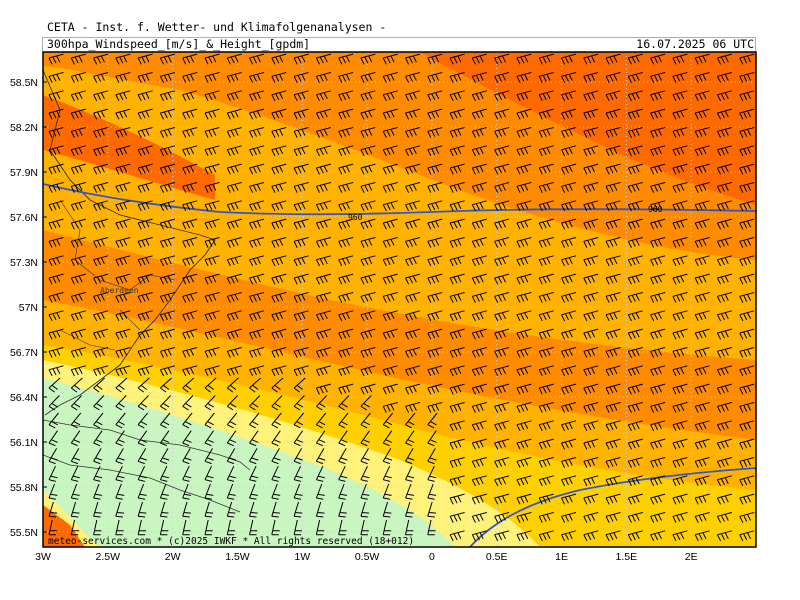 This screenshot has width=800, height=600. What do you see at coordinates (24, 218) in the screenshot?
I see `lat-tick-label: 57.6N` at bounding box center [24, 218].